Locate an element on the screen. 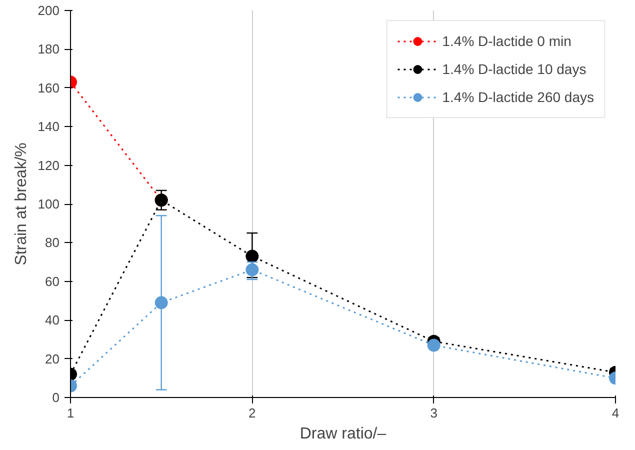 This screenshot has height=450, width=635. y-tick-label: 40 is located at coordinates (52, 320).